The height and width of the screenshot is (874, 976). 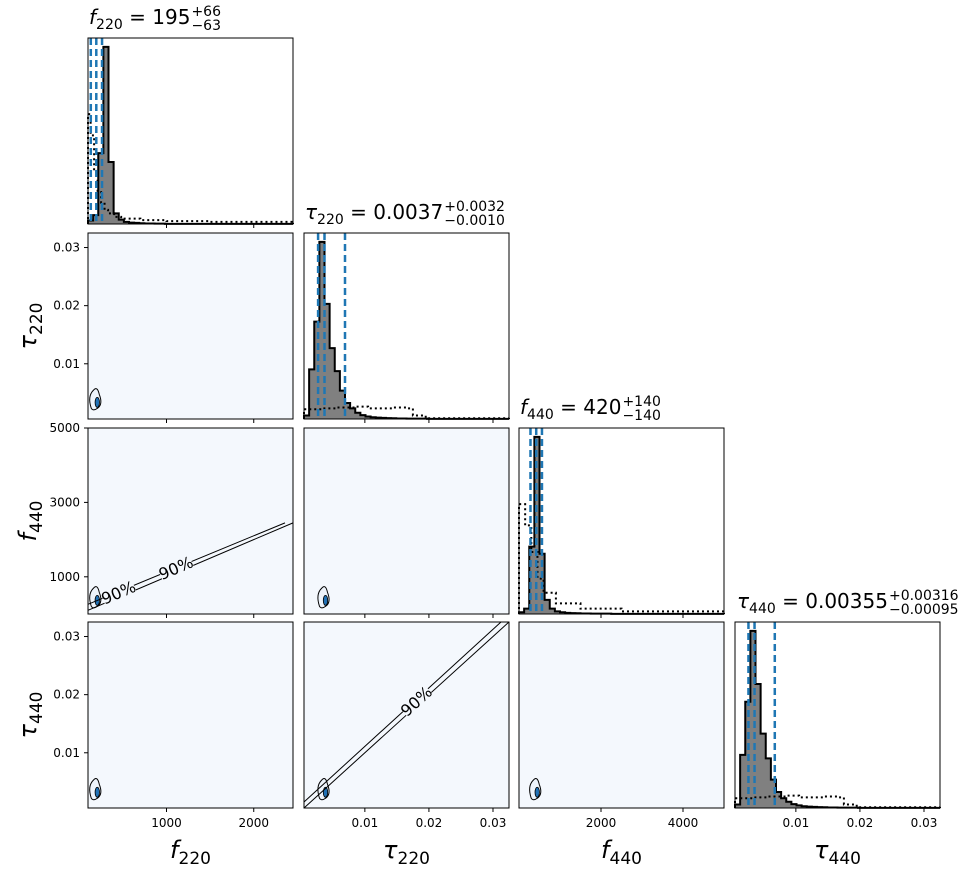 What do you see at coordinates (30, 326) in the screenshot?
I see `y-axis-label-tau220: τ220` at bounding box center [30, 326].